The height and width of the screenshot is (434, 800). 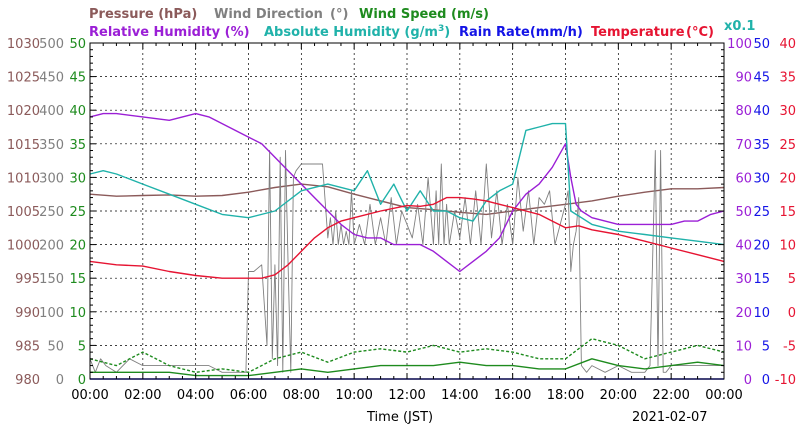 I want to click on y-tick-label-wind-direction: 200, so click(x=51, y=246).